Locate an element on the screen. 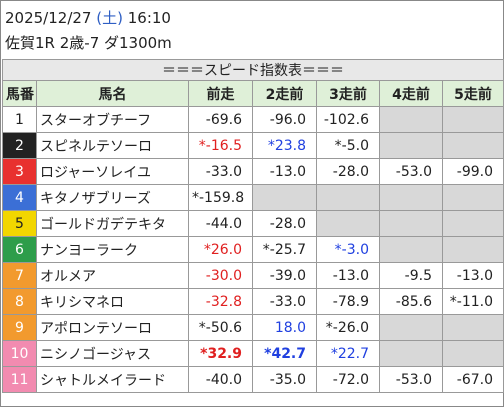 The width and height of the screenshot is (504, 407). header-line1: 2025/12/27 (土) 16:10 is located at coordinates (88, 17).